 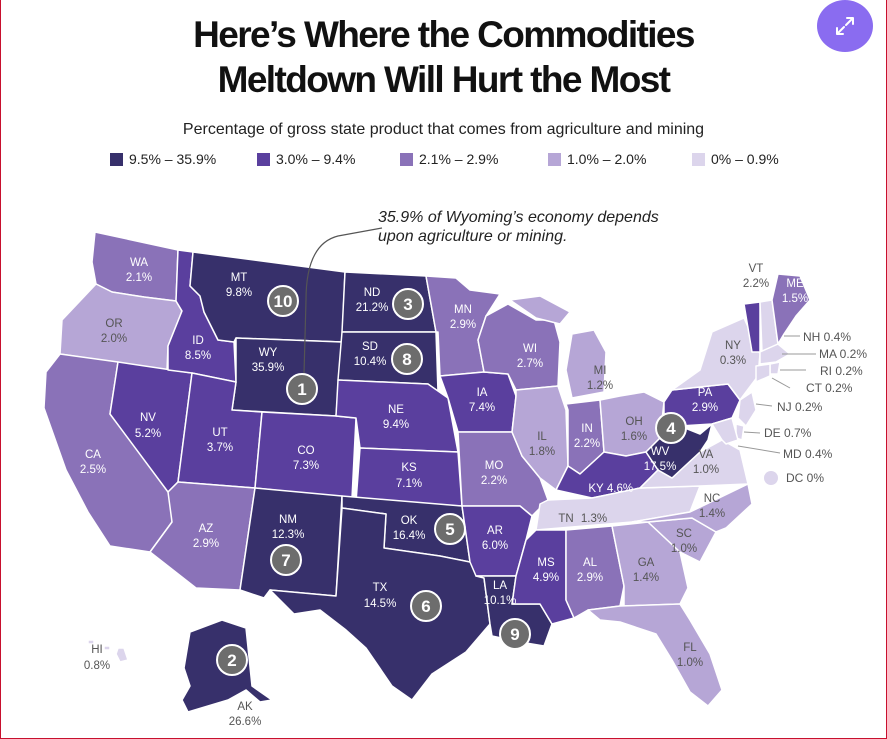 I want to click on side-label-NJ: NJ 0.2%, so click(x=800, y=407).